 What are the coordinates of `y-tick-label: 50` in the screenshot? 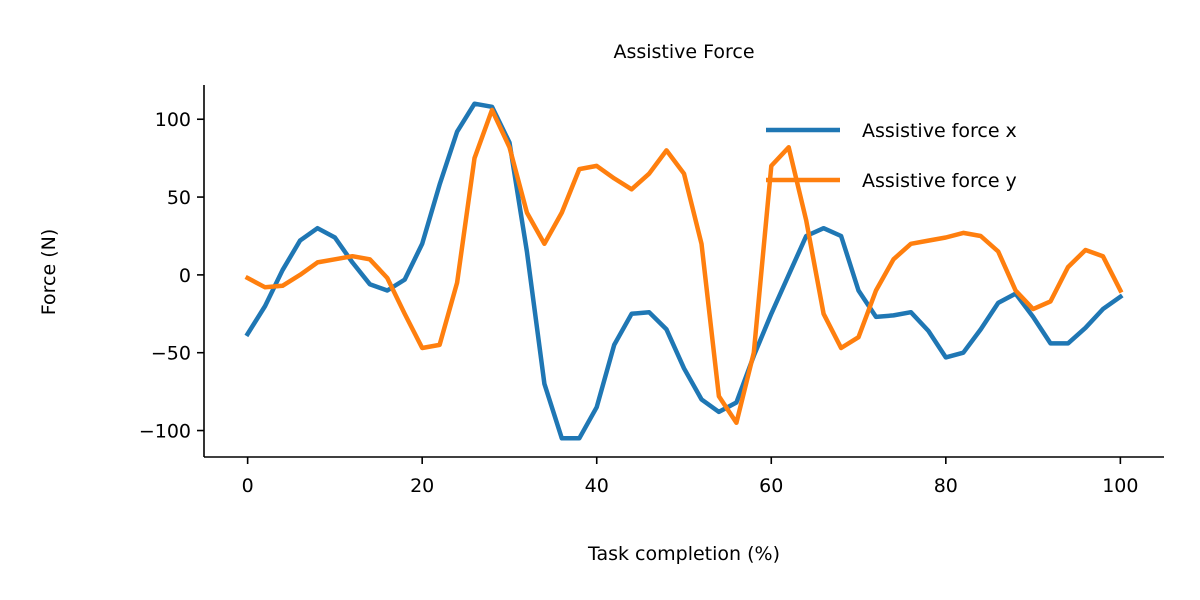 It's located at (179, 198).